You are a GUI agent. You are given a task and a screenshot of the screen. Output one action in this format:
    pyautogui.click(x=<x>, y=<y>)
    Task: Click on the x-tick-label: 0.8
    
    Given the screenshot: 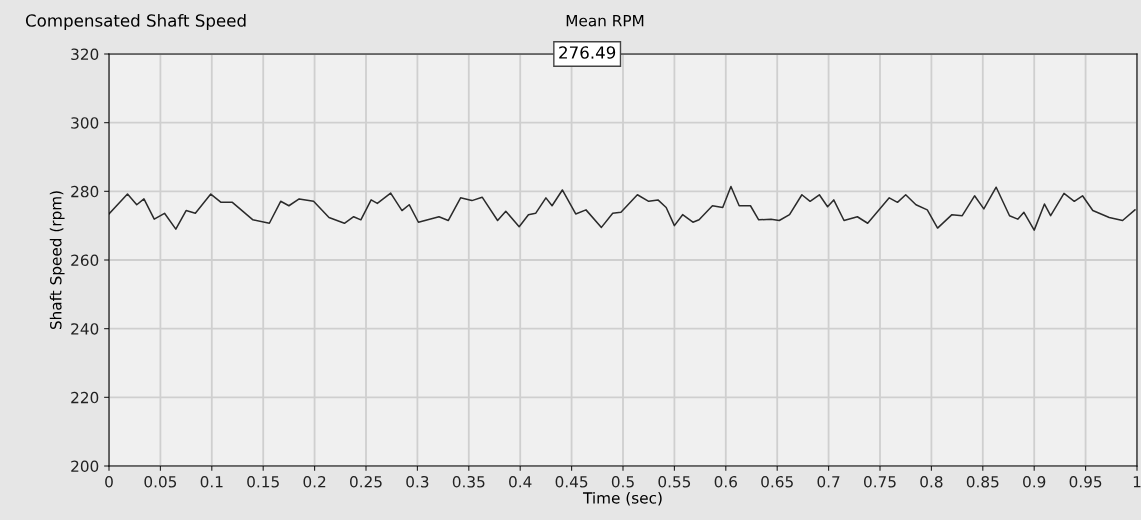 What is the action you would take?
    pyautogui.click(x=931, y=481)
    